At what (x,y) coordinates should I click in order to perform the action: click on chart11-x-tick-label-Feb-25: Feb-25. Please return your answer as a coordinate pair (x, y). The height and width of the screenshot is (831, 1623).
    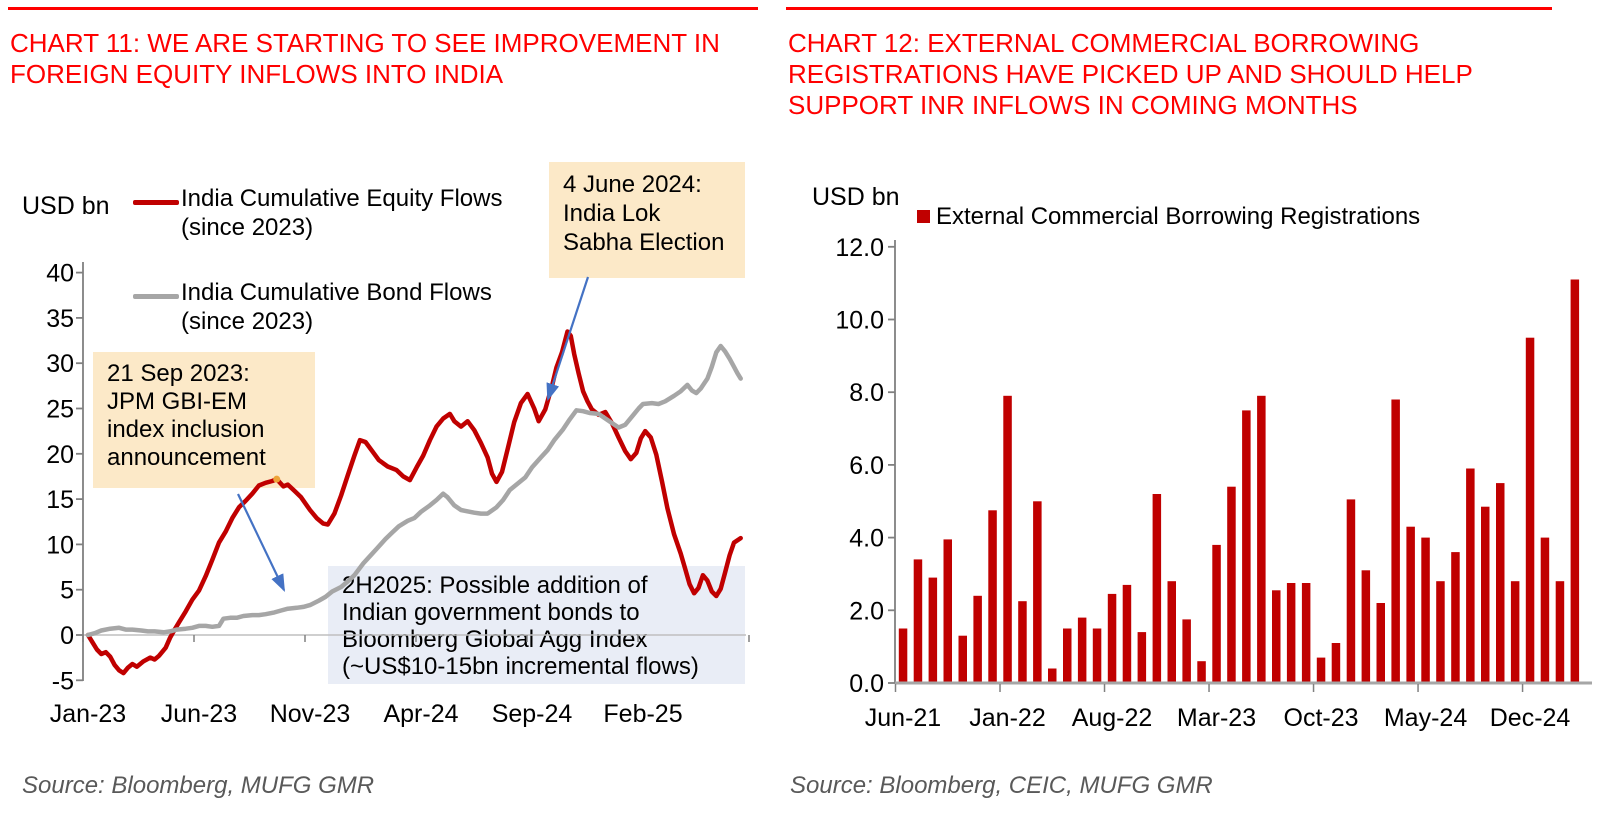
    Looking at the image, I should click on (642, 714).